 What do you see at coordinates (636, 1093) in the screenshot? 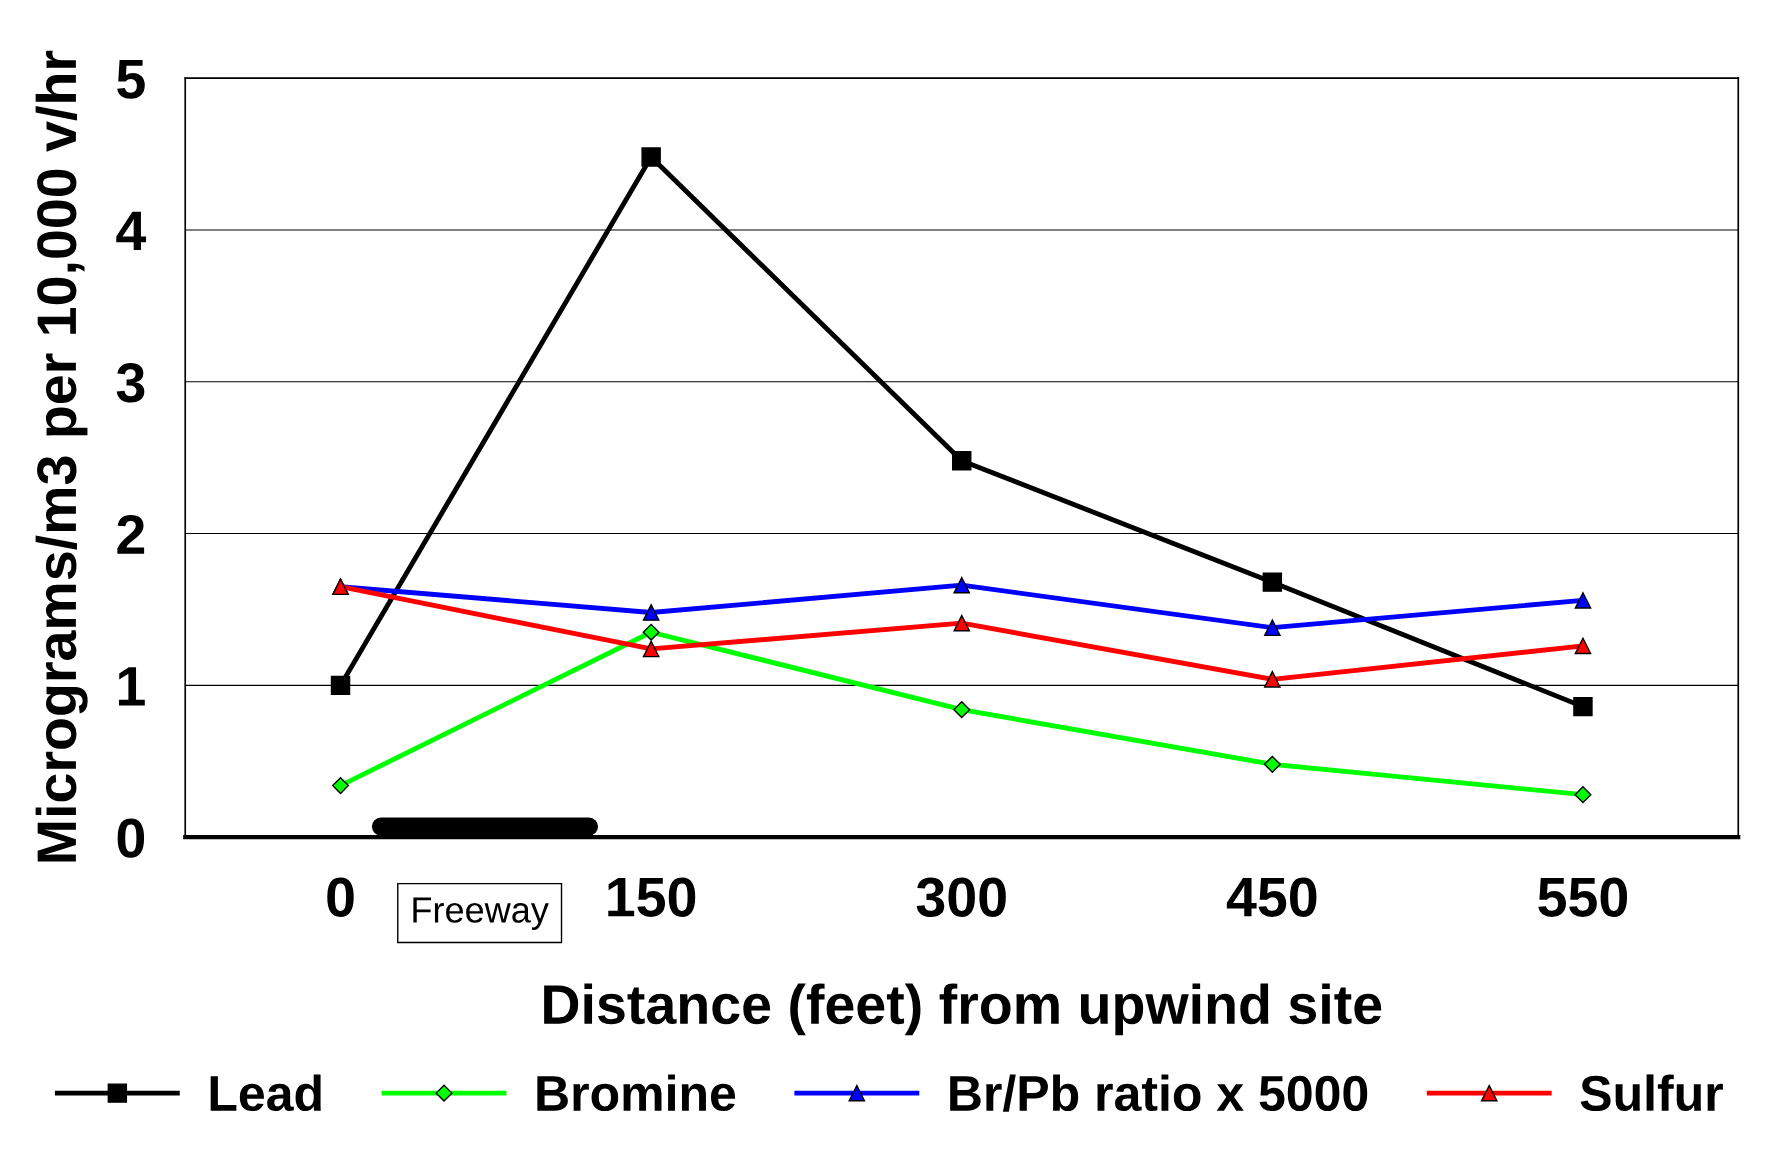
I see `legend-label: Bromine` at bounding box center [636, 1093].